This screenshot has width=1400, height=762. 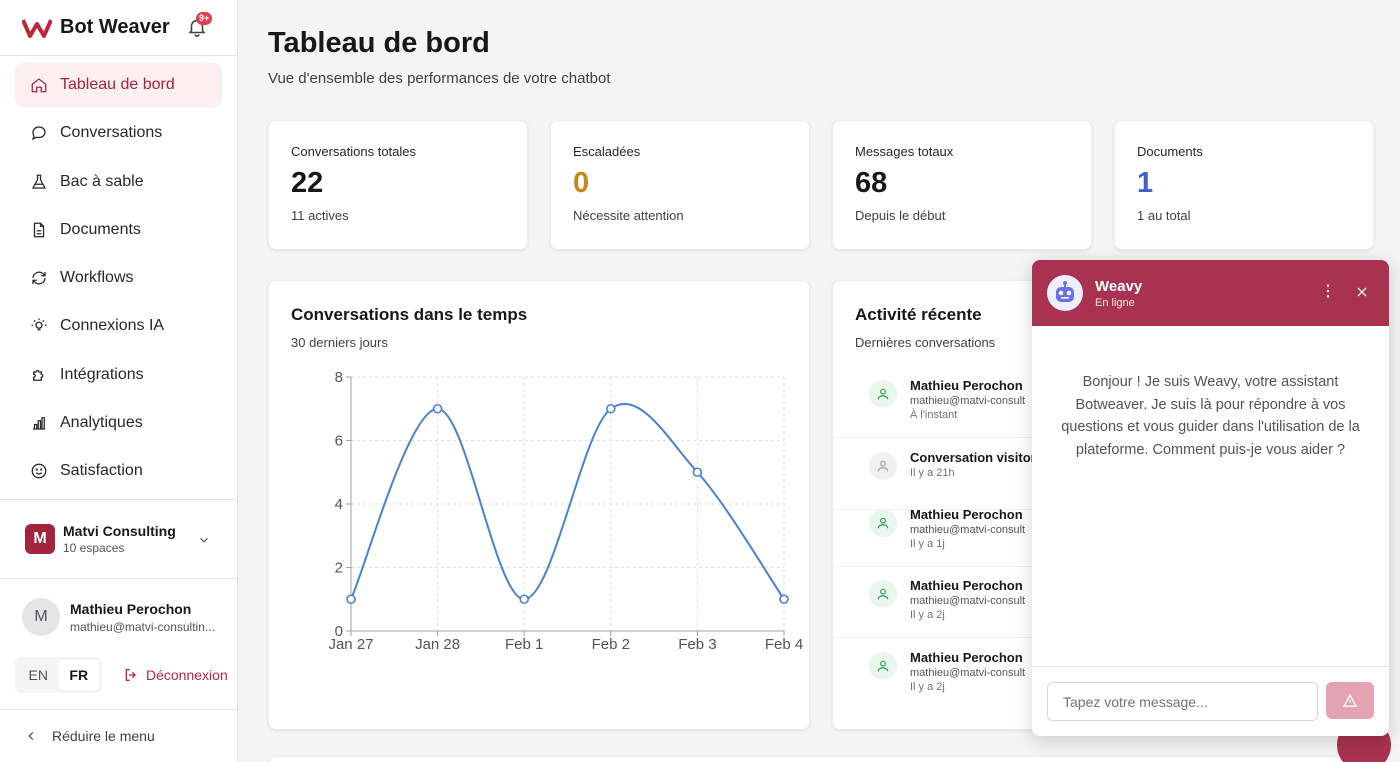 What do you see at coordinates (100, 229) in the screenshot?
I see `sidebar-item-label: Documents` at bounding box center [100, 229].